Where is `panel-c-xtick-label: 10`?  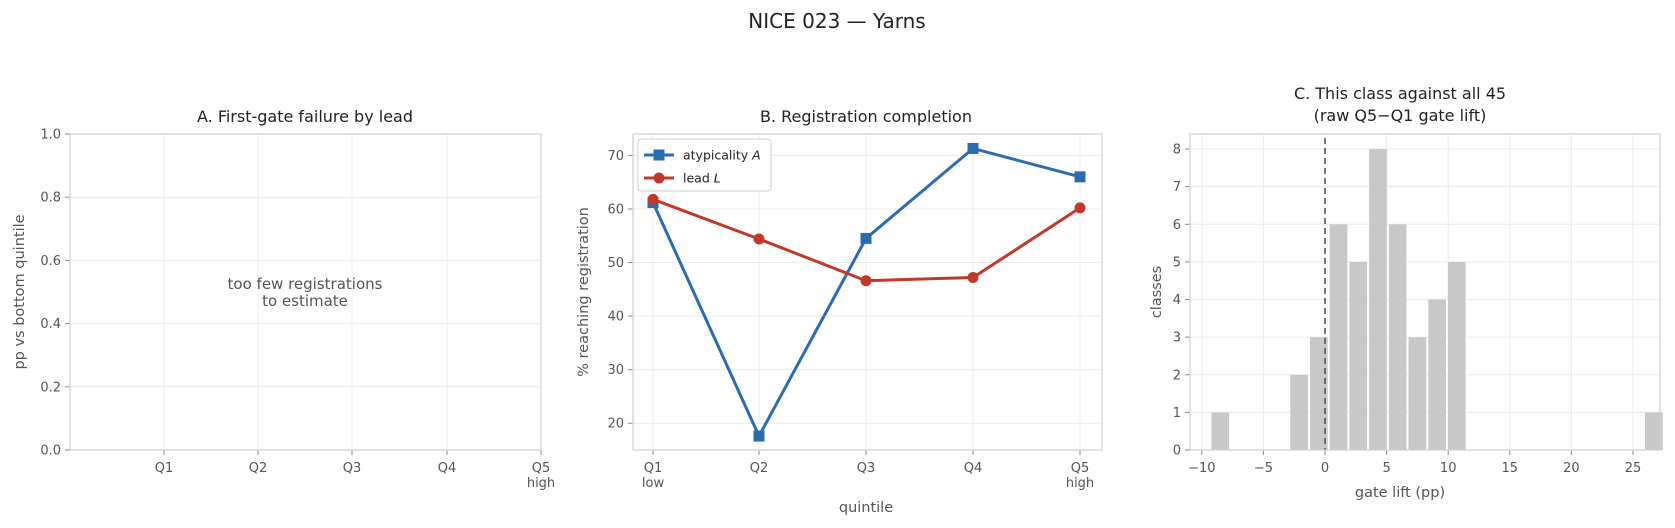 panel-c-xtick-label: 10 is located at coordinates (1448, 468).